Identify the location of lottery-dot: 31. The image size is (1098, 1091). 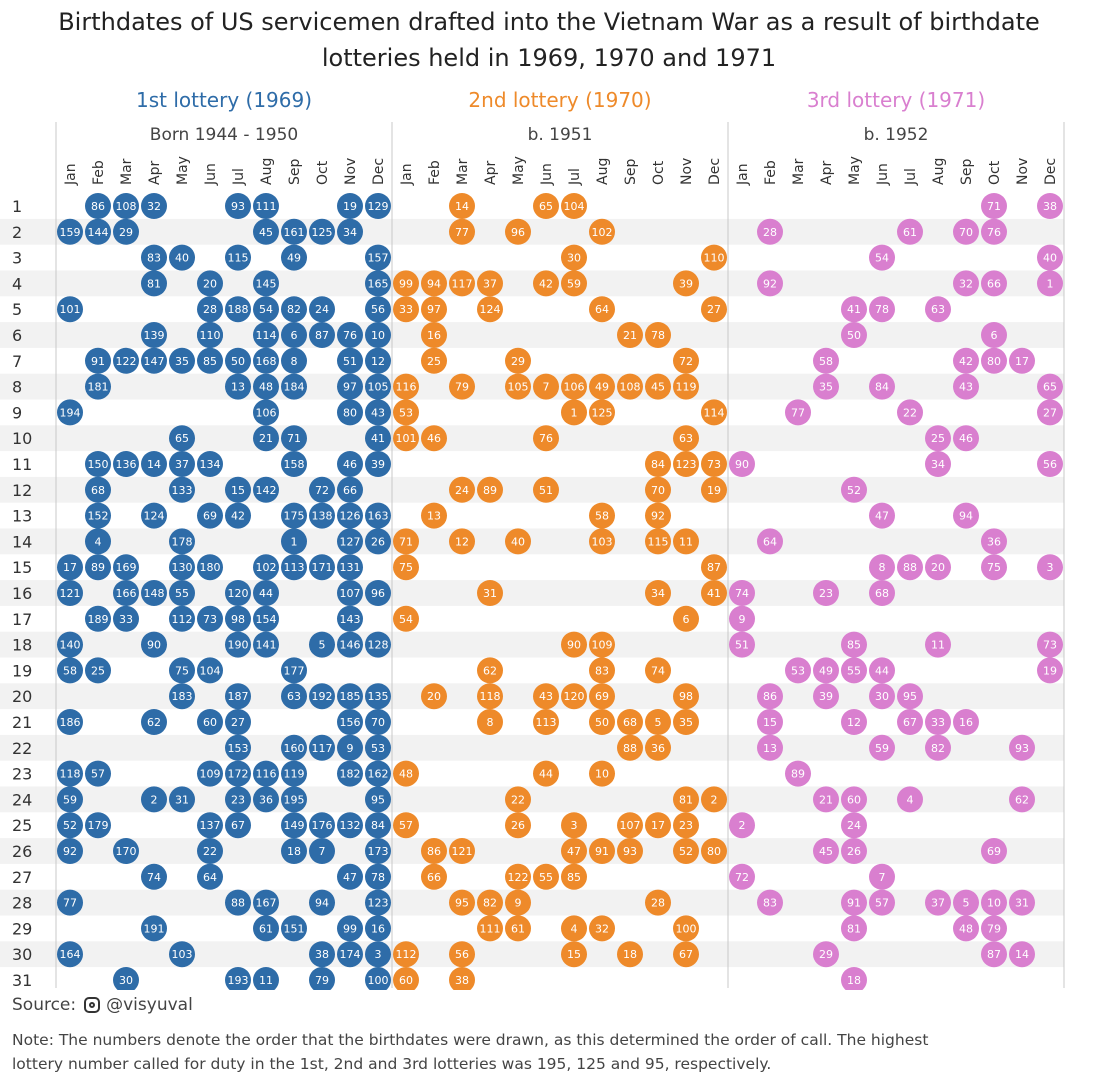
(490, 593).